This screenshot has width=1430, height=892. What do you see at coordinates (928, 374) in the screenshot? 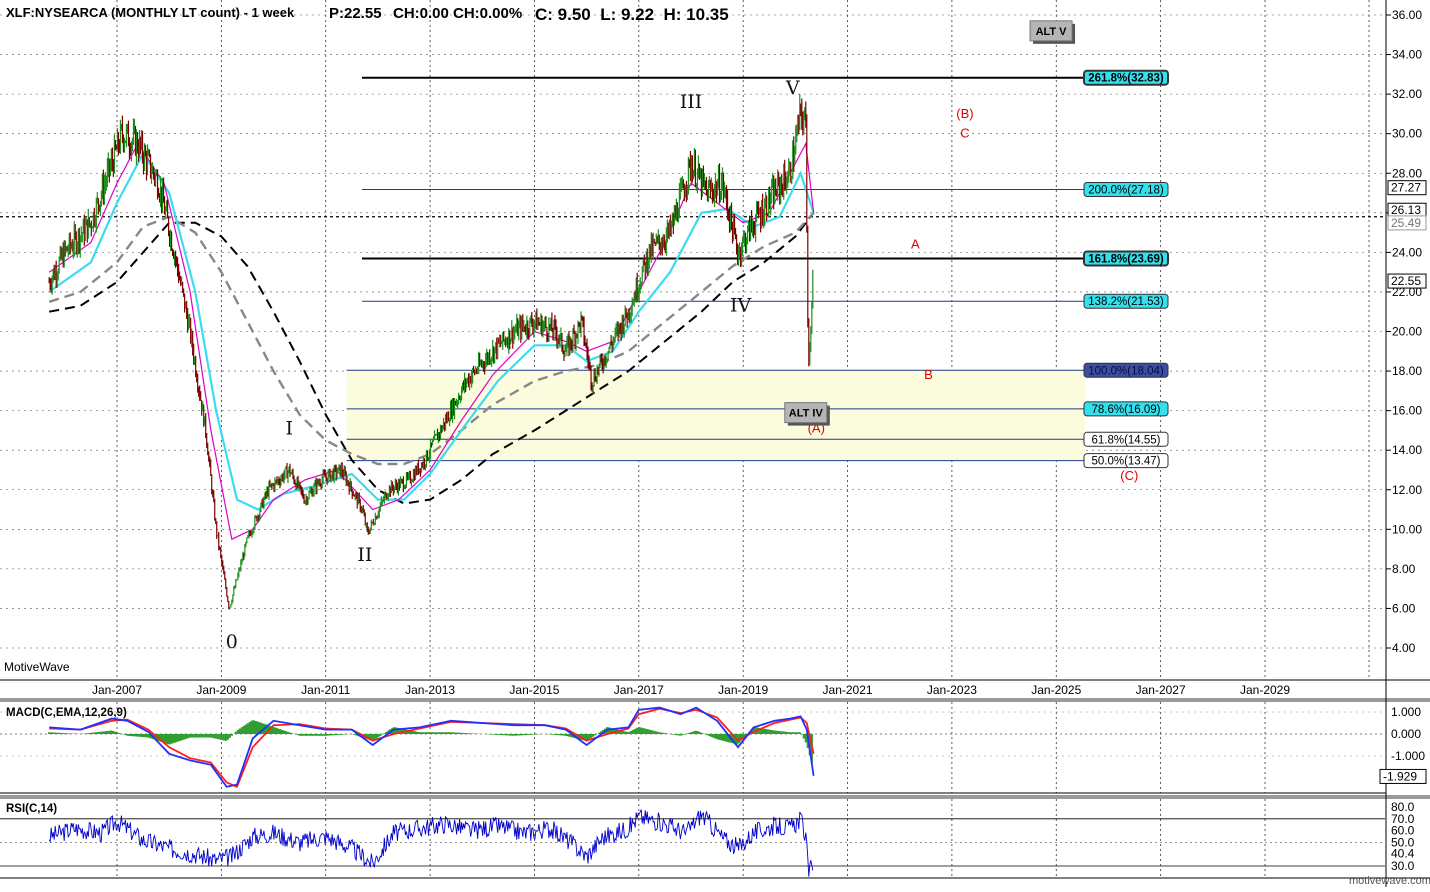
I see `red-wave-label: B` at bounding box center [928, 374].